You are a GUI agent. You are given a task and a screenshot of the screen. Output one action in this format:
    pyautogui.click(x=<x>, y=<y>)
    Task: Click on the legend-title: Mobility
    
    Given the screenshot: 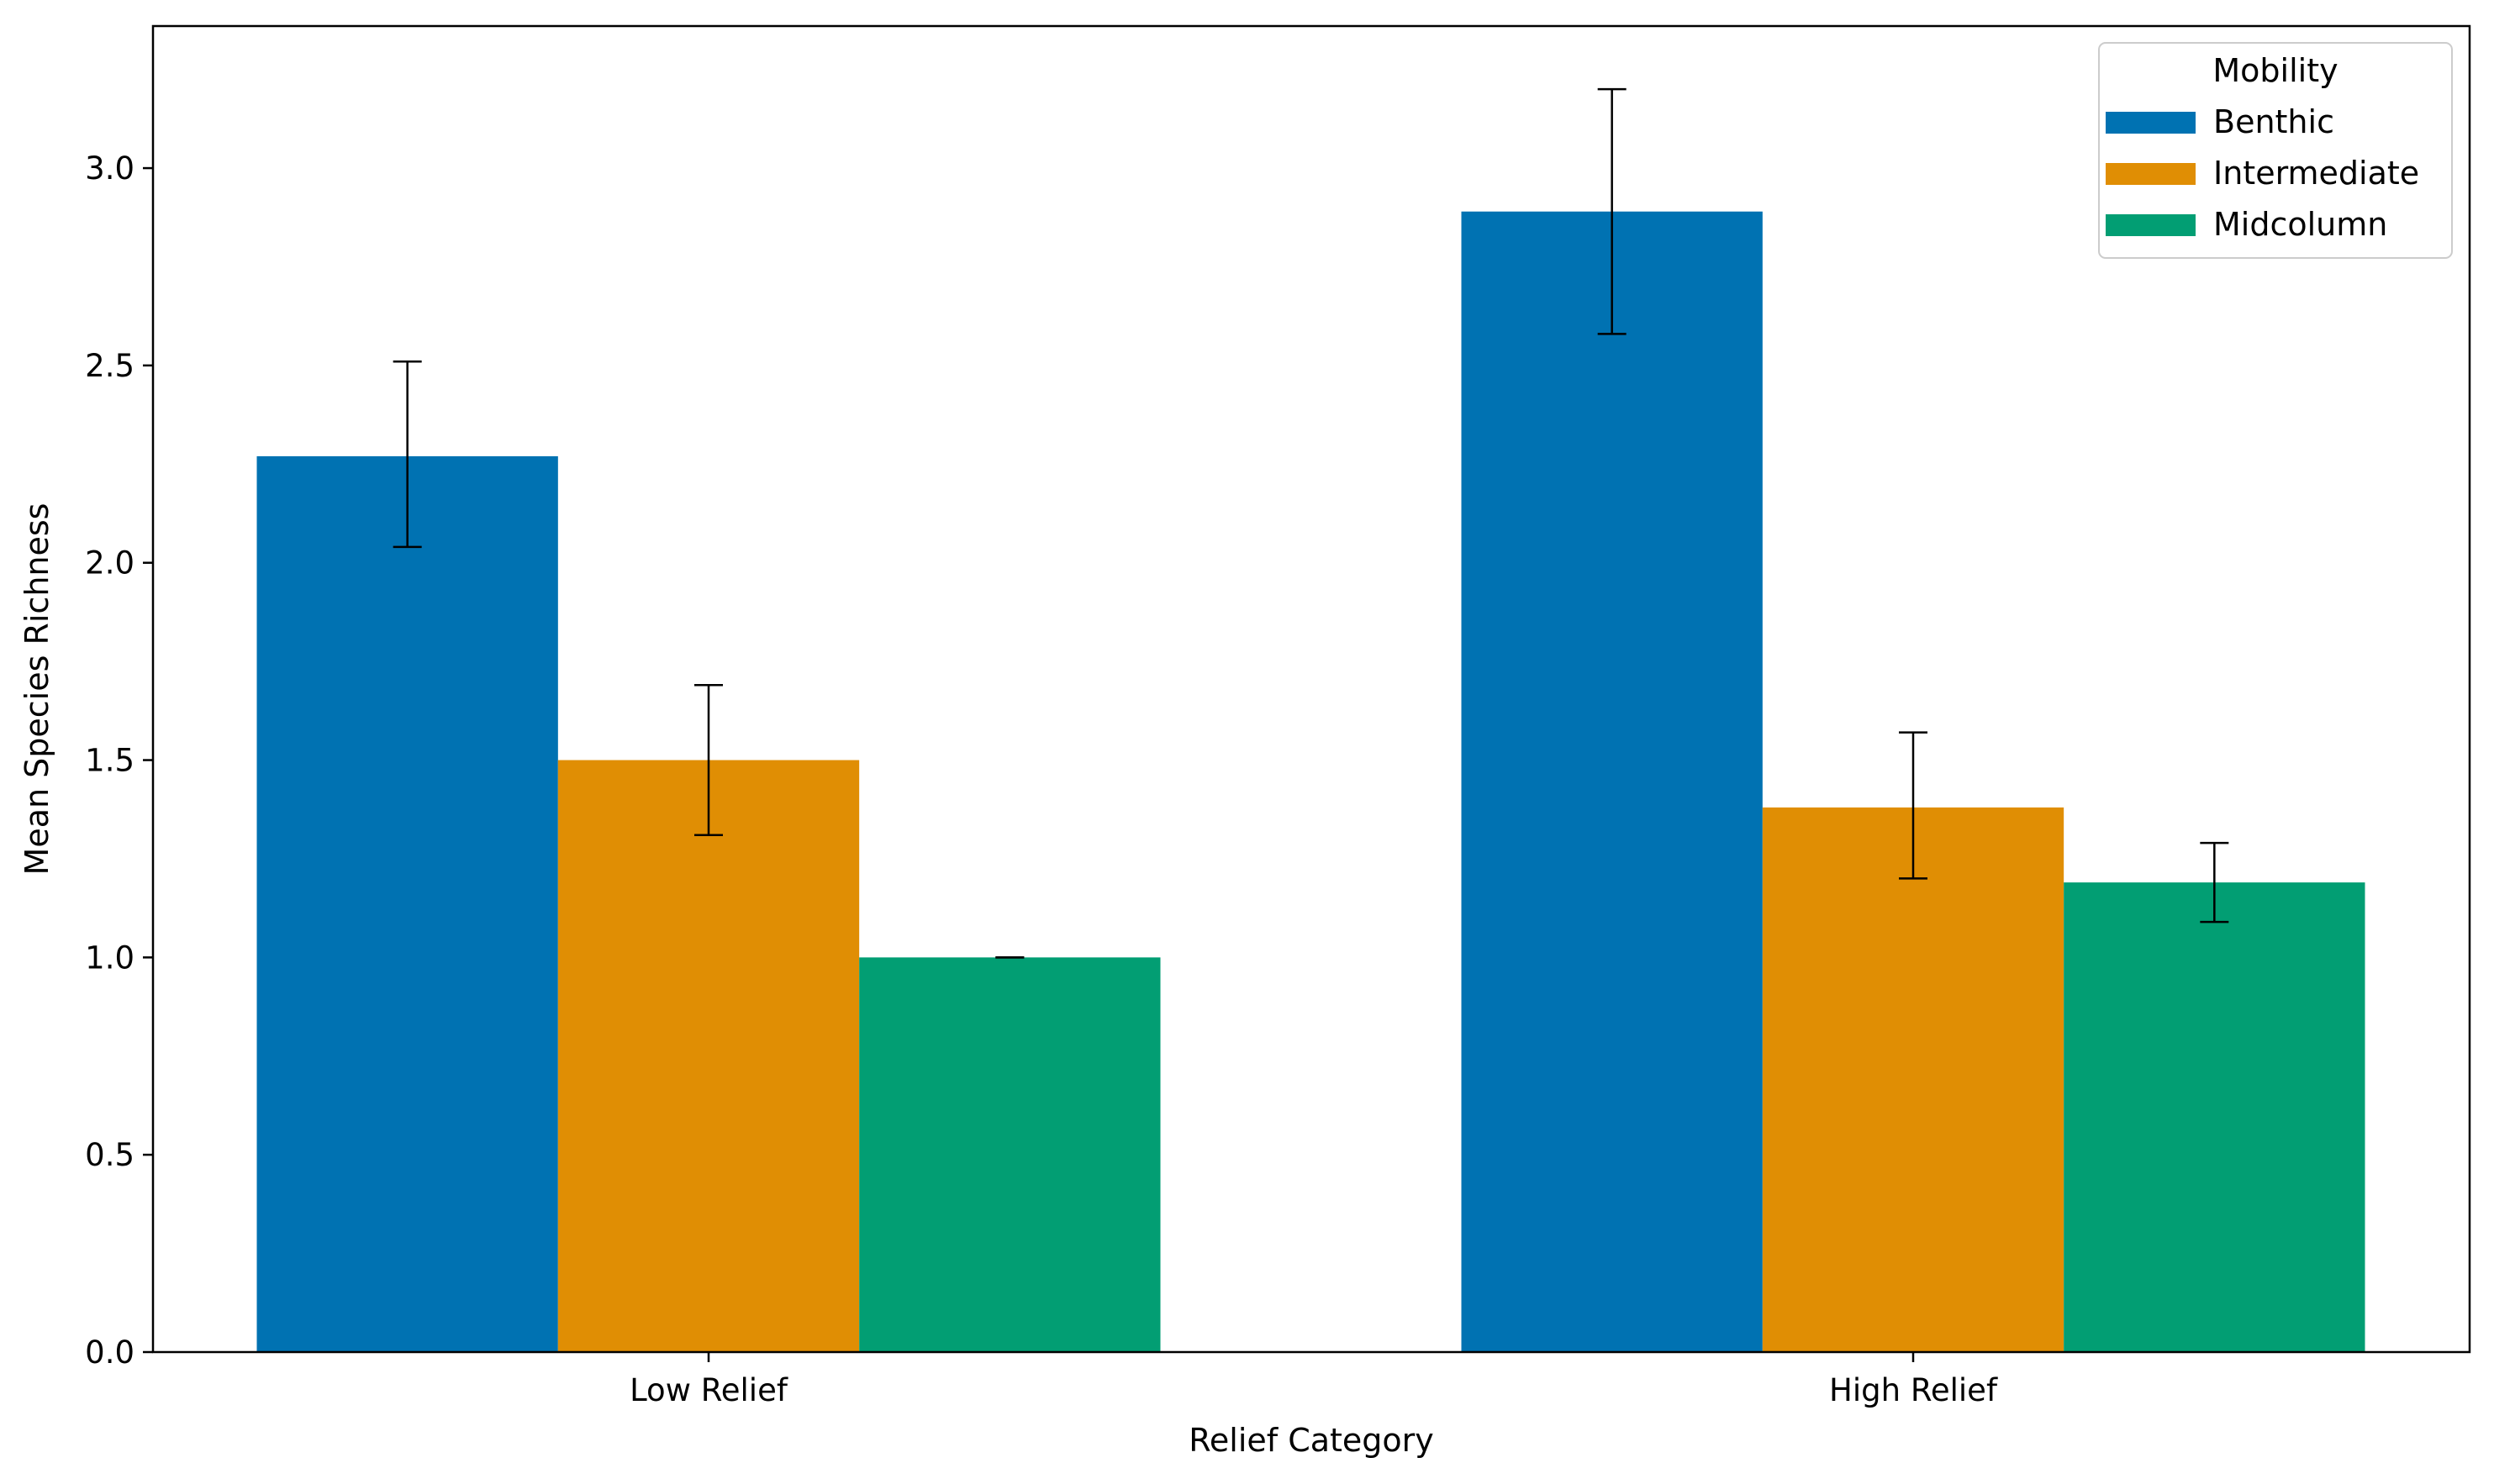 What is the action you would take?
    pyautogui.click(x=2275, y=71)
    